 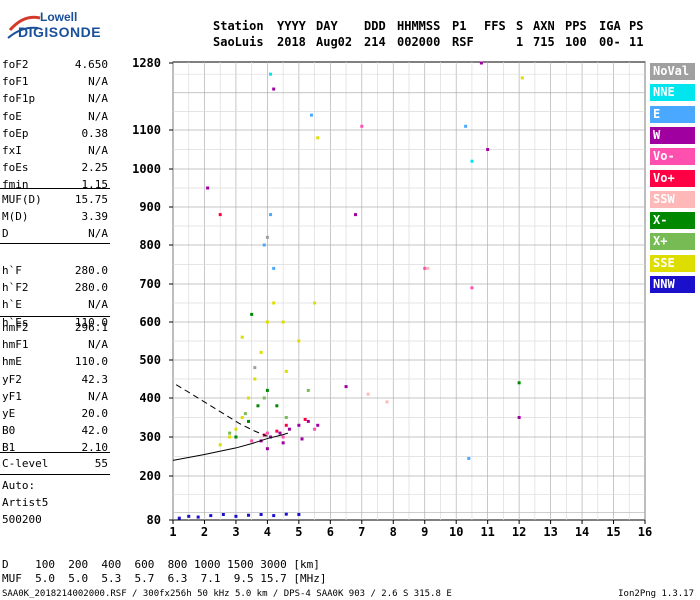 What do you see at coordinates (15, 345) in the screenshot?
I see `param-name: hmF1` at bounding box center [15, 345].